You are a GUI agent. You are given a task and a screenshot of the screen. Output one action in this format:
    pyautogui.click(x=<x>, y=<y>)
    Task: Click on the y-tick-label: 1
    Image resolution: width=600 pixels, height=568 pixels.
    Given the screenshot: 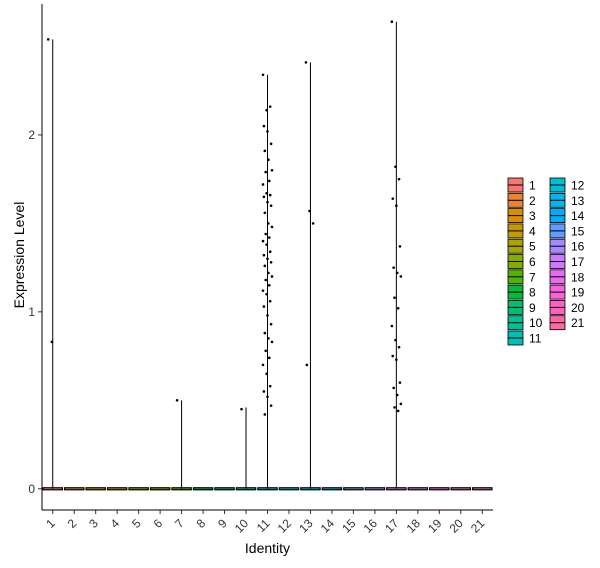 What is the action you would take?
    pyautogui.click(x=31, y=312)
    